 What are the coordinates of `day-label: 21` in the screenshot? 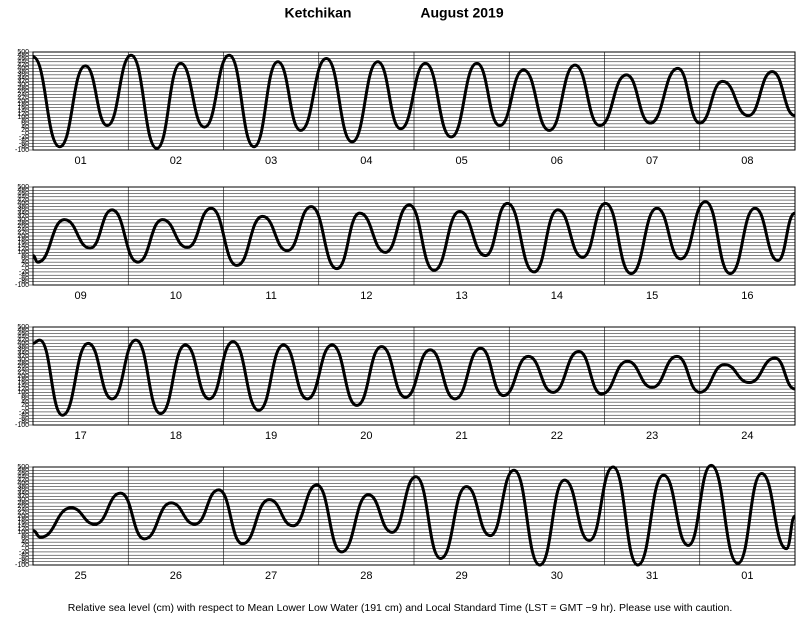 It's located at (462, 436).